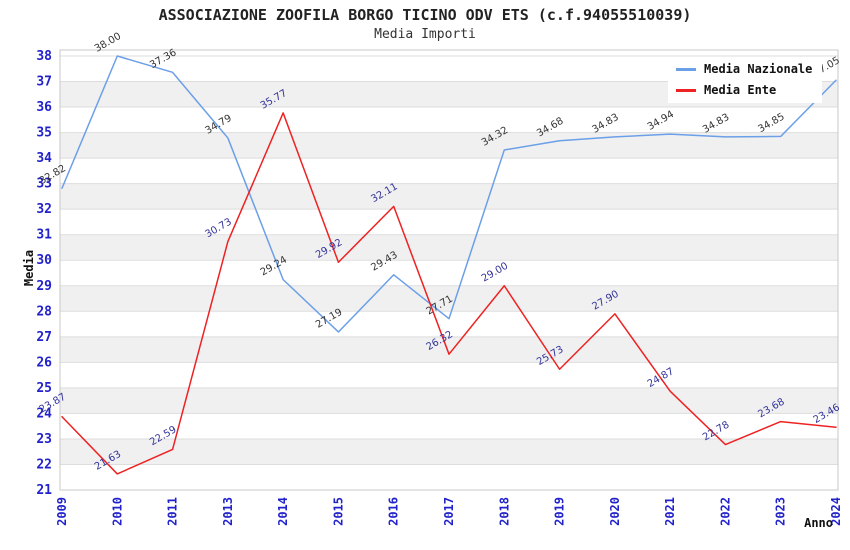 The image size is (850, 550). I want to click on y-tick-label: 31, so click(44, 235).